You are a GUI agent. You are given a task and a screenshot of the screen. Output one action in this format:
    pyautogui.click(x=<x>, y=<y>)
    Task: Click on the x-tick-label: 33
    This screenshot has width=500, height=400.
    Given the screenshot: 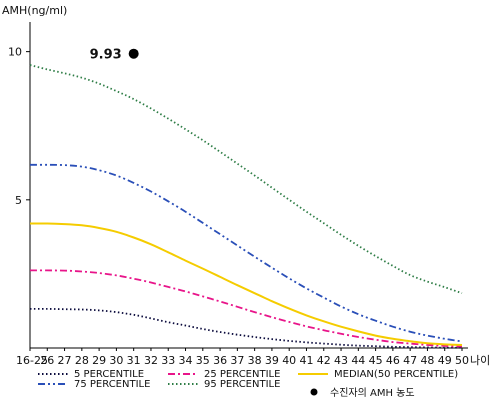 What is the action you would take?
    pyautogui.click(x=168, y=360)
    